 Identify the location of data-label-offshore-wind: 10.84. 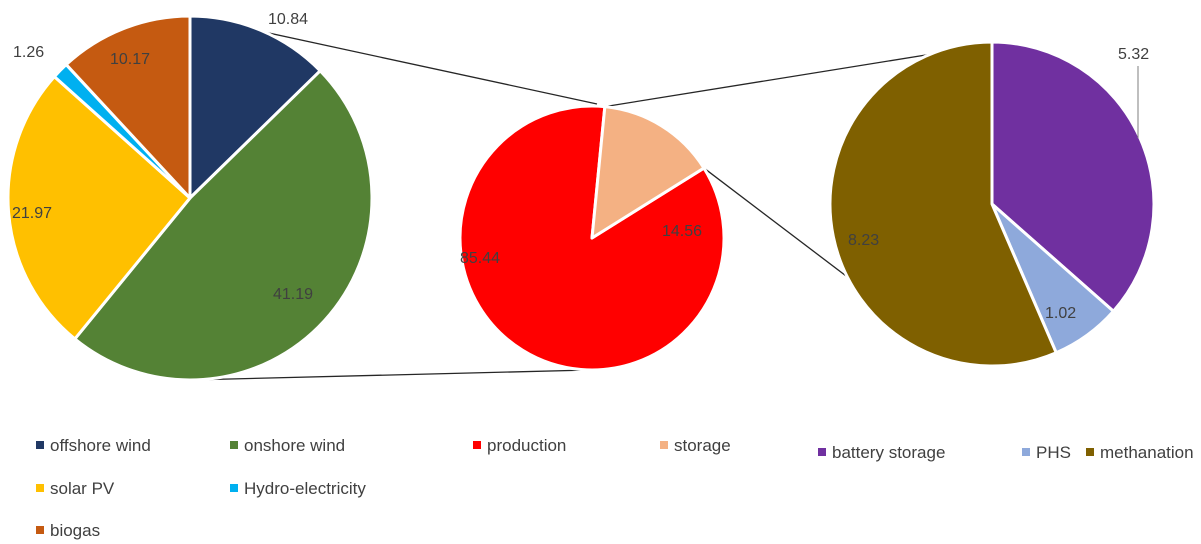
(288, 19).